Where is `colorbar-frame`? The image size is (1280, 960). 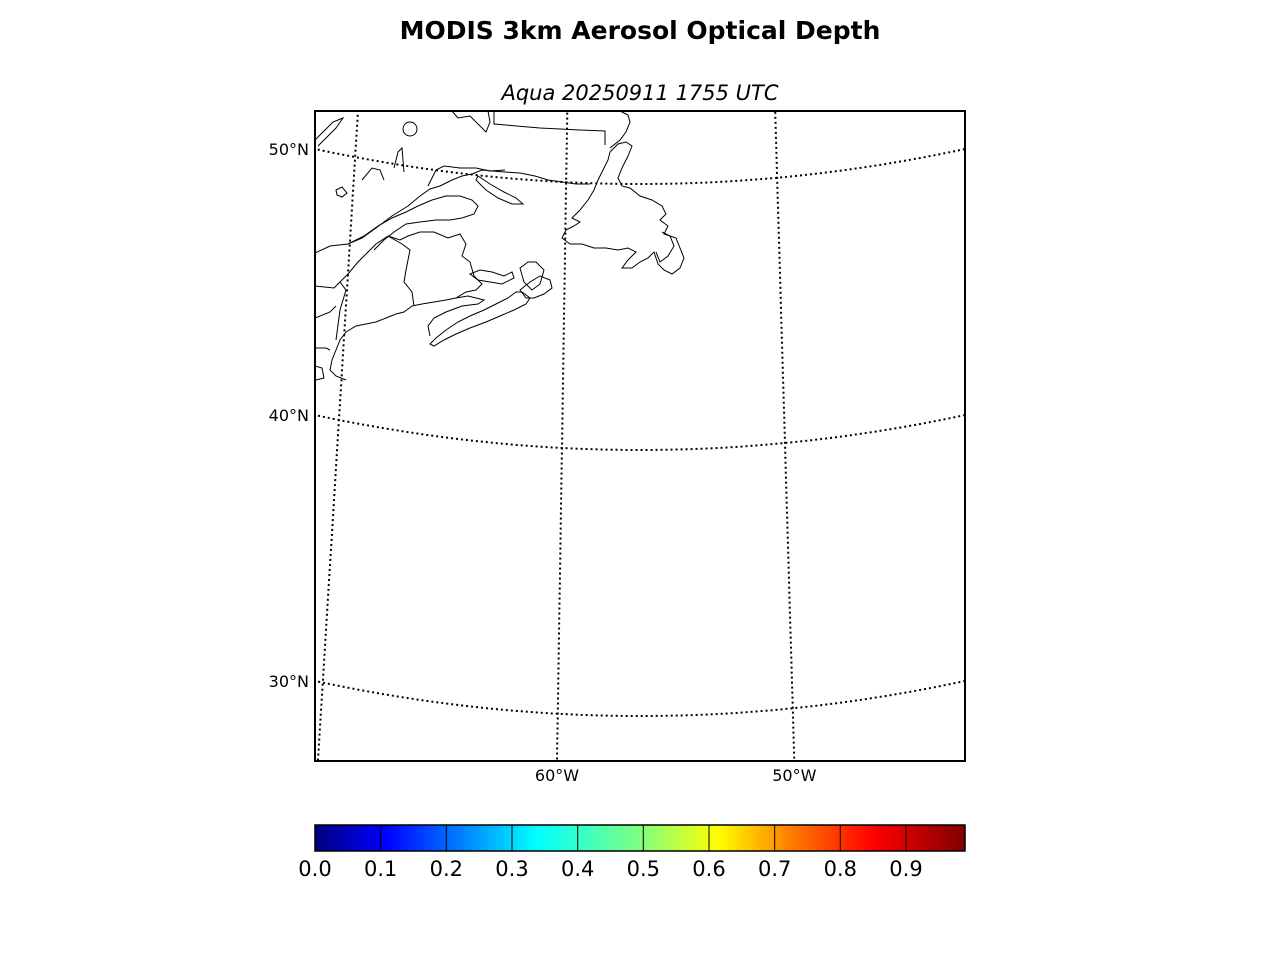
colorbar-frame is located at coordinates (640, 838).